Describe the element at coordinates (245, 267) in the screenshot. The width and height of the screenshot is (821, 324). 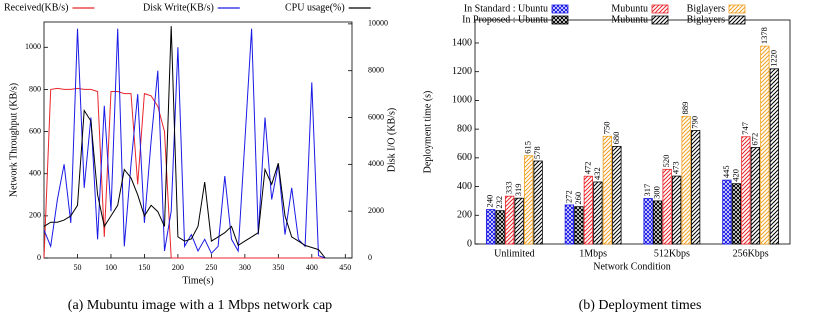
I see `x-tick-label: 300` at that location.